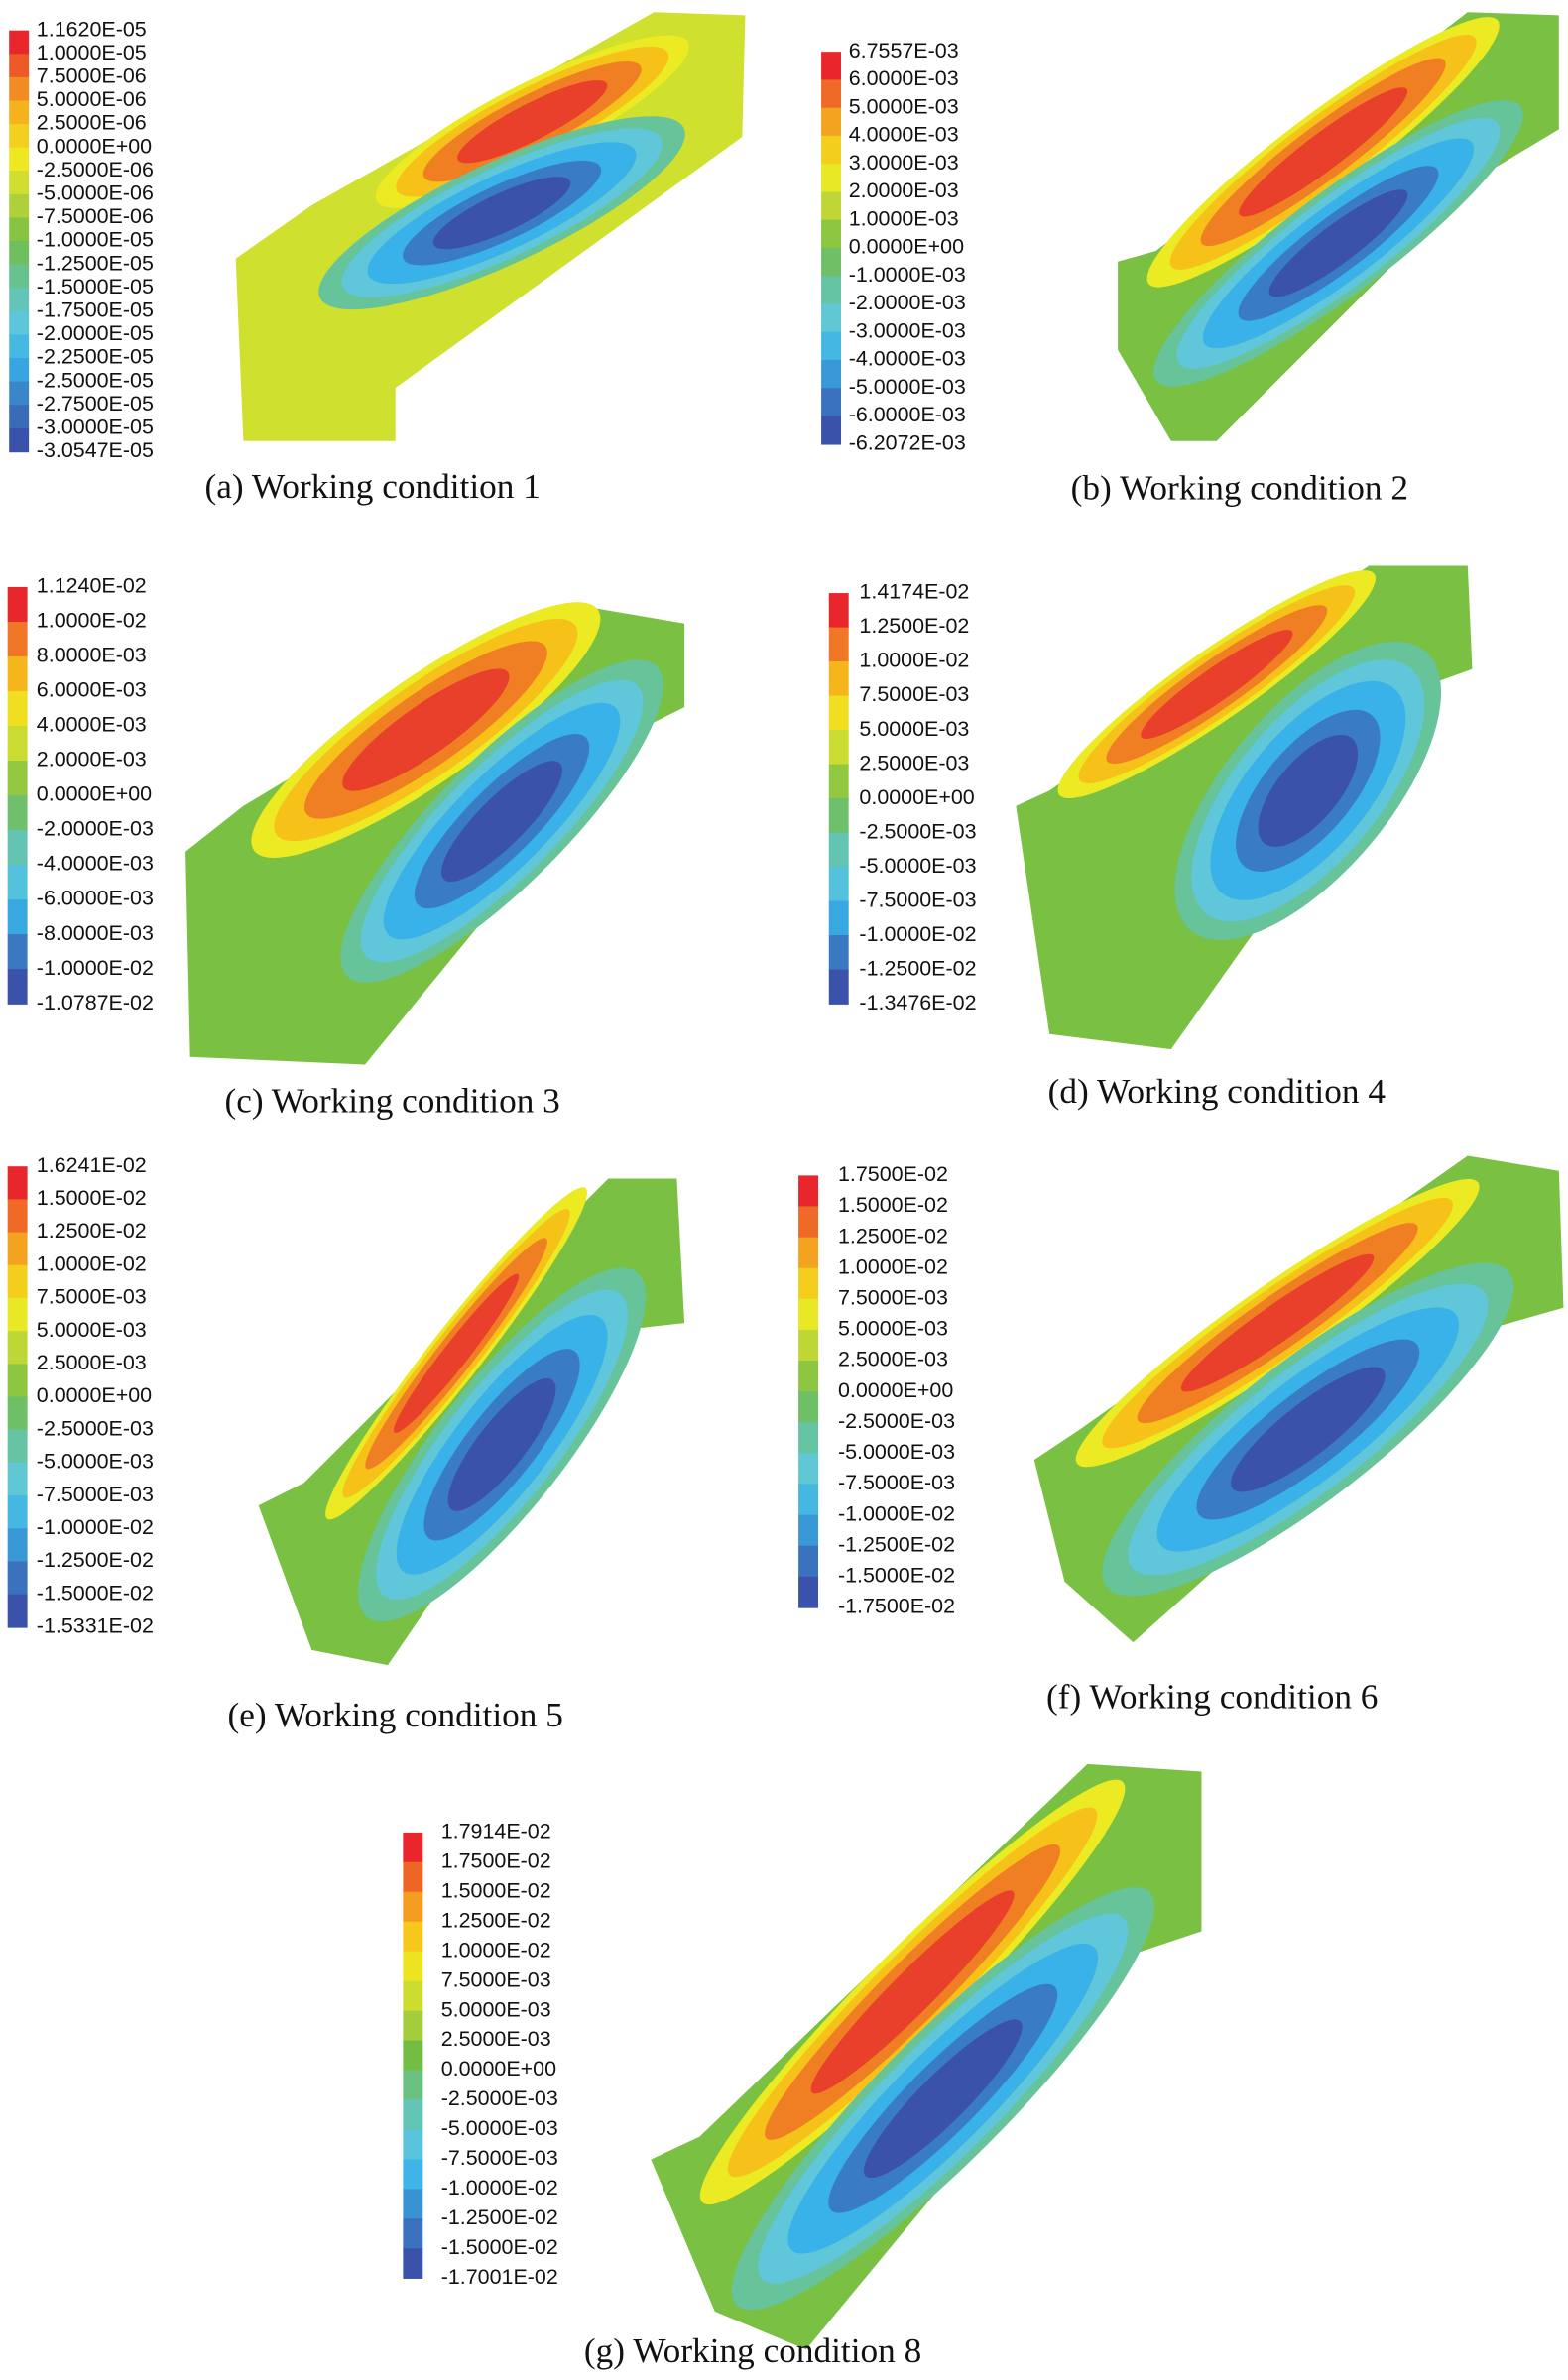 This screenshot has height=2380, width=1568. I want to click on legend-label: -8.0000E-03, so click(95, 933).